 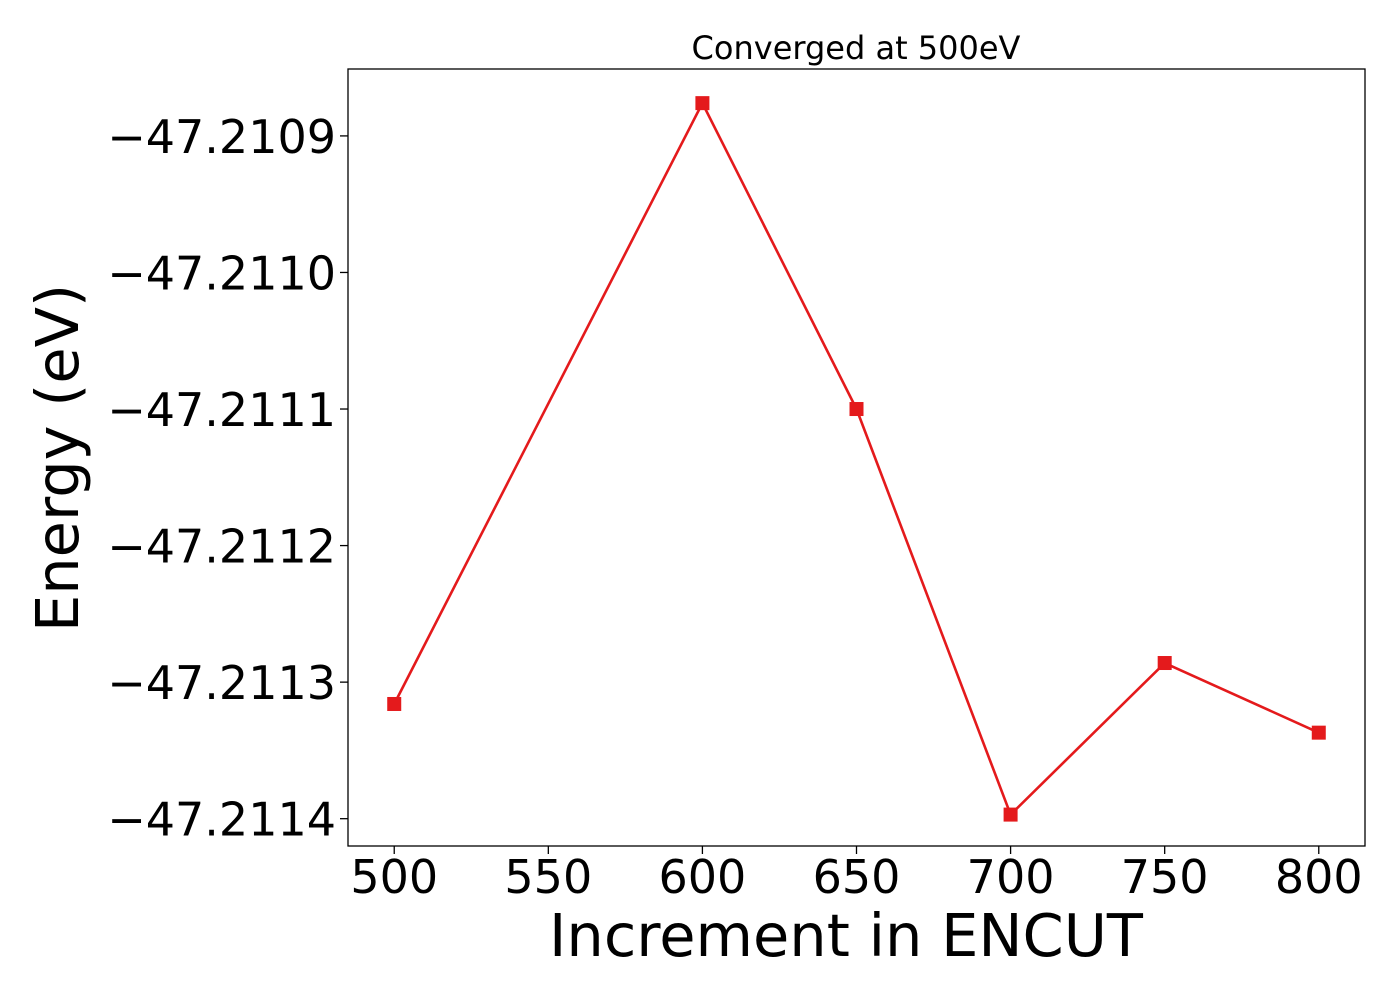 I want to click on x-tick-label: 550, so click(x=548, y=877).